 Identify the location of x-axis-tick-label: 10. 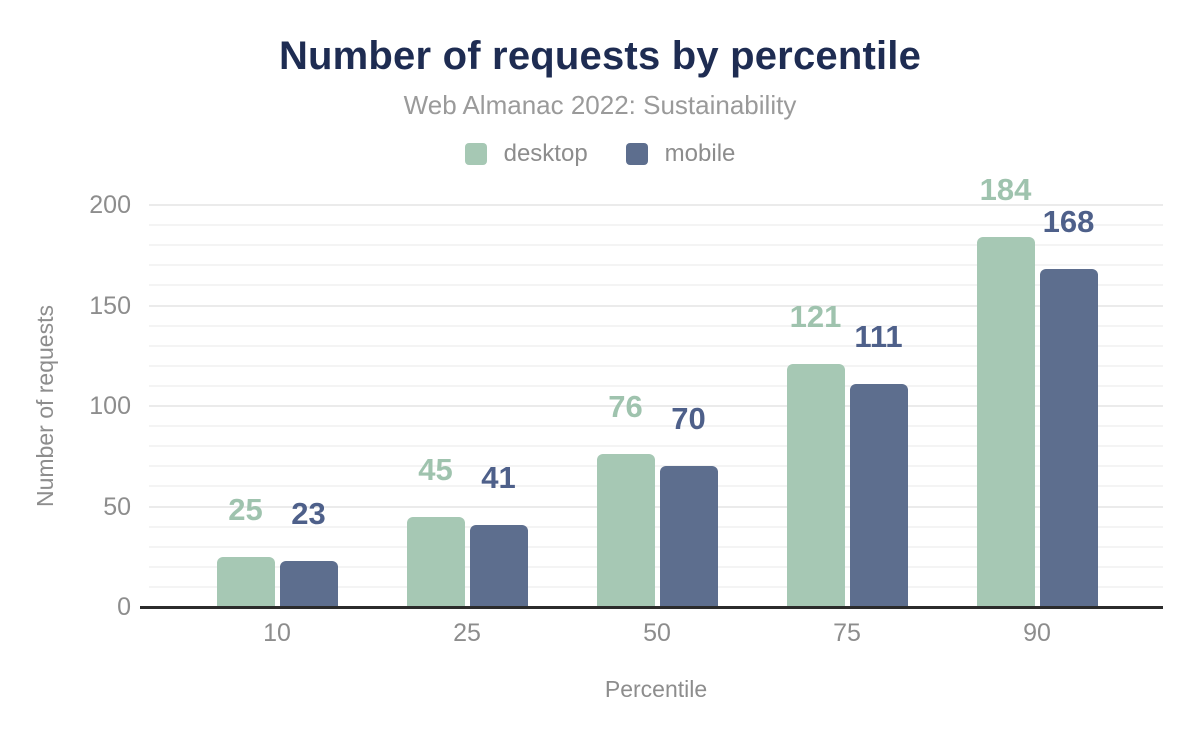
(277, 633).